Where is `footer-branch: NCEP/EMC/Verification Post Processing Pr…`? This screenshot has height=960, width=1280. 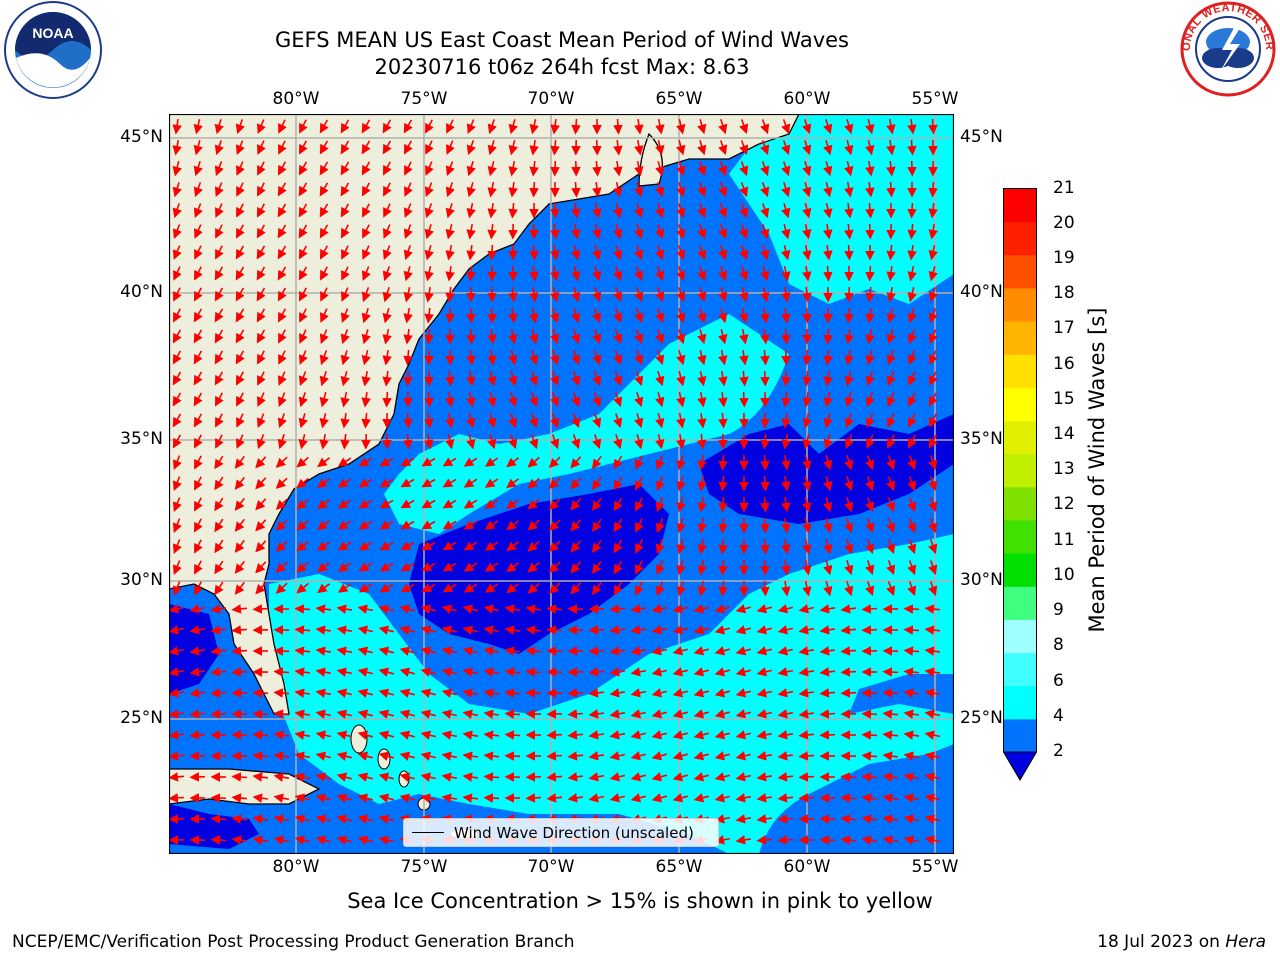 footer-branch: NCEP/EMC/Verification Post Processing Pr… is located at coordinates (293, 942).